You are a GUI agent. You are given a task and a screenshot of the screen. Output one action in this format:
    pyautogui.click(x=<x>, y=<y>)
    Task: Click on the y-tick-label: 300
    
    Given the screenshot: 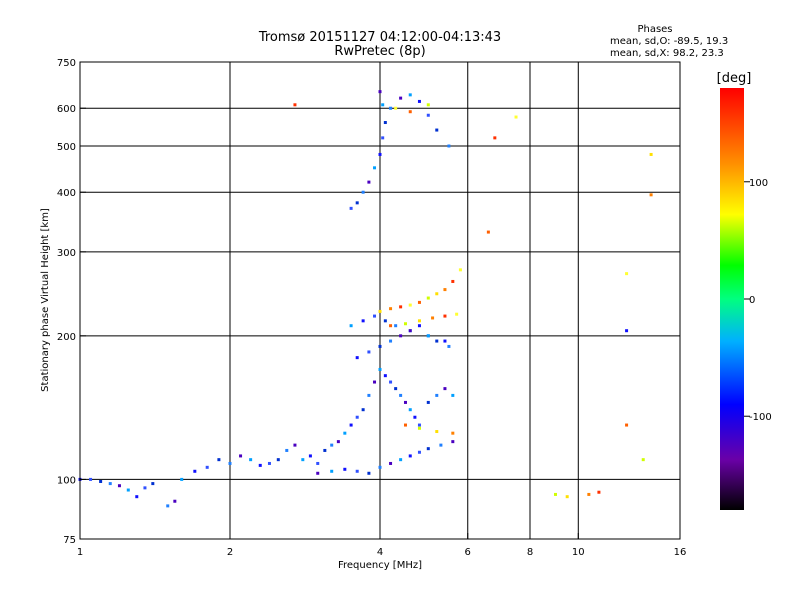 What is the action you would take?
    pyautogui.click(x=66, y=253)
    